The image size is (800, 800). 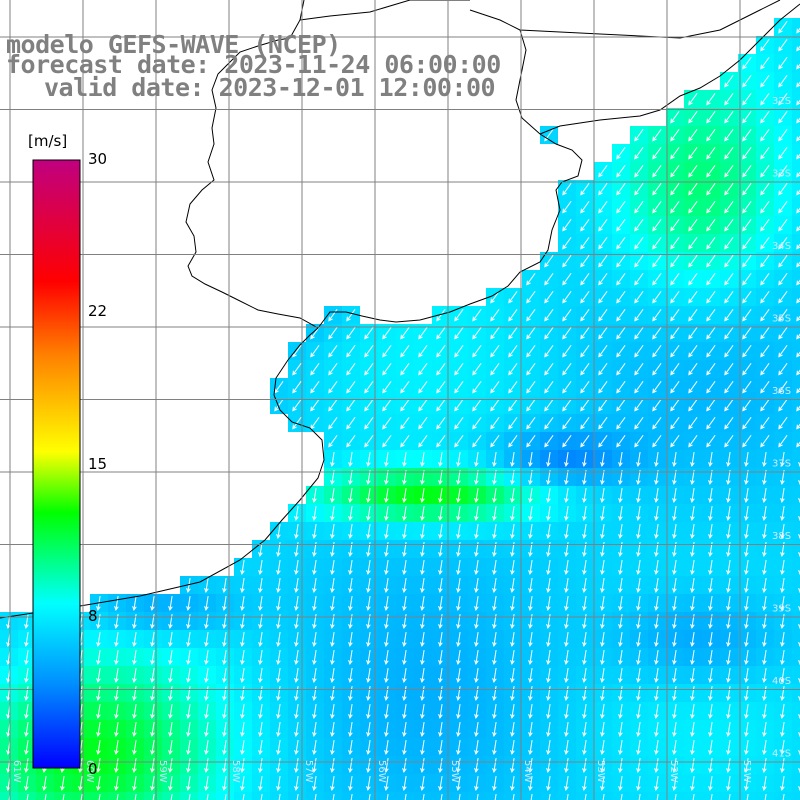 What do you see at coordinates (93, 616) in the screenshot?
I see `colorbar-tick-8: 8` at bounding box center [93, 616].